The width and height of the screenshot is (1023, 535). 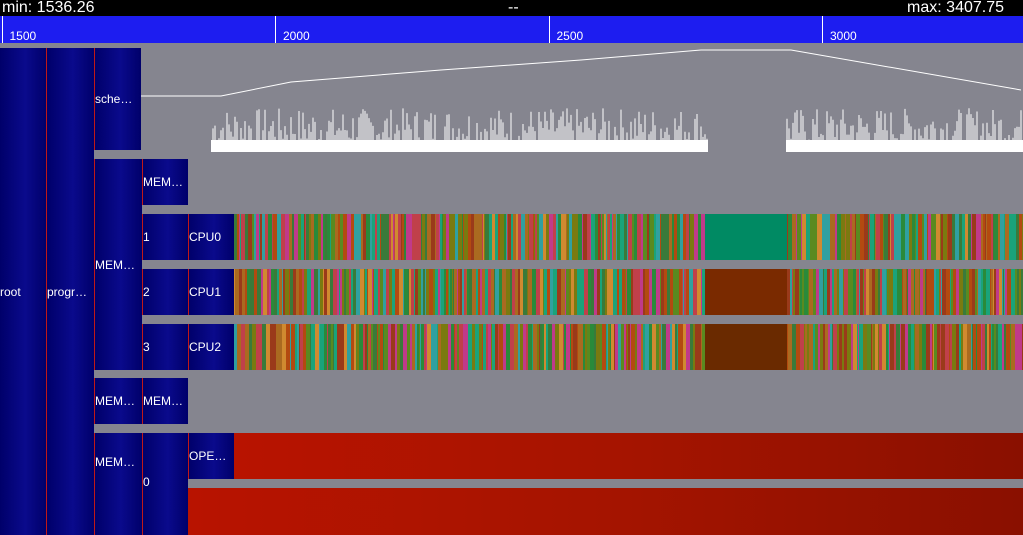 What do you see at coordinates (955, 8) in the screenshot?
I see `max-label: max: 3407.75` at bounding box center [955, 8].